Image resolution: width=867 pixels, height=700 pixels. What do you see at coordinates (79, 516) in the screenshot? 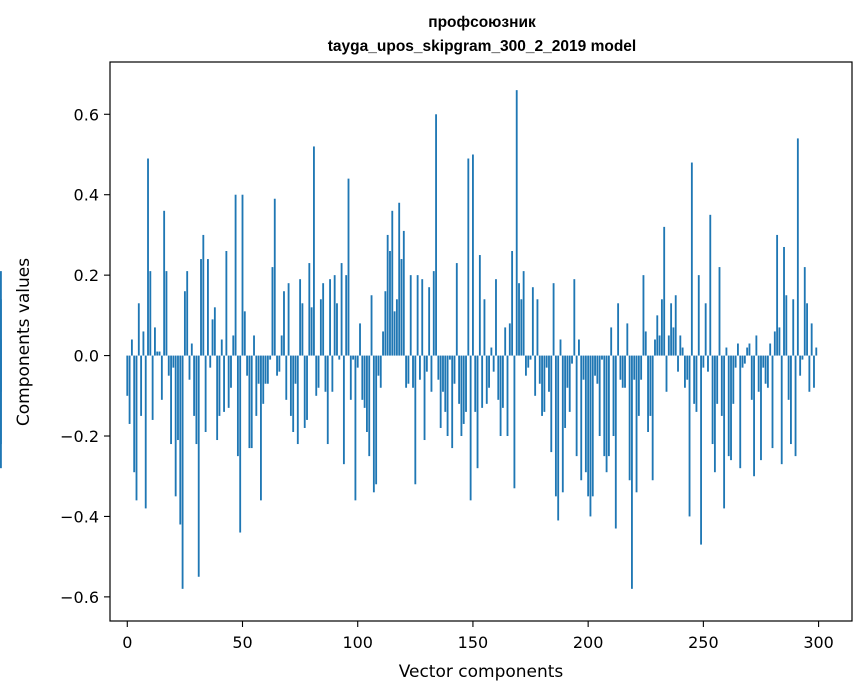
I see `y-tick-label: −0.4` at bounding box center [79, 516].